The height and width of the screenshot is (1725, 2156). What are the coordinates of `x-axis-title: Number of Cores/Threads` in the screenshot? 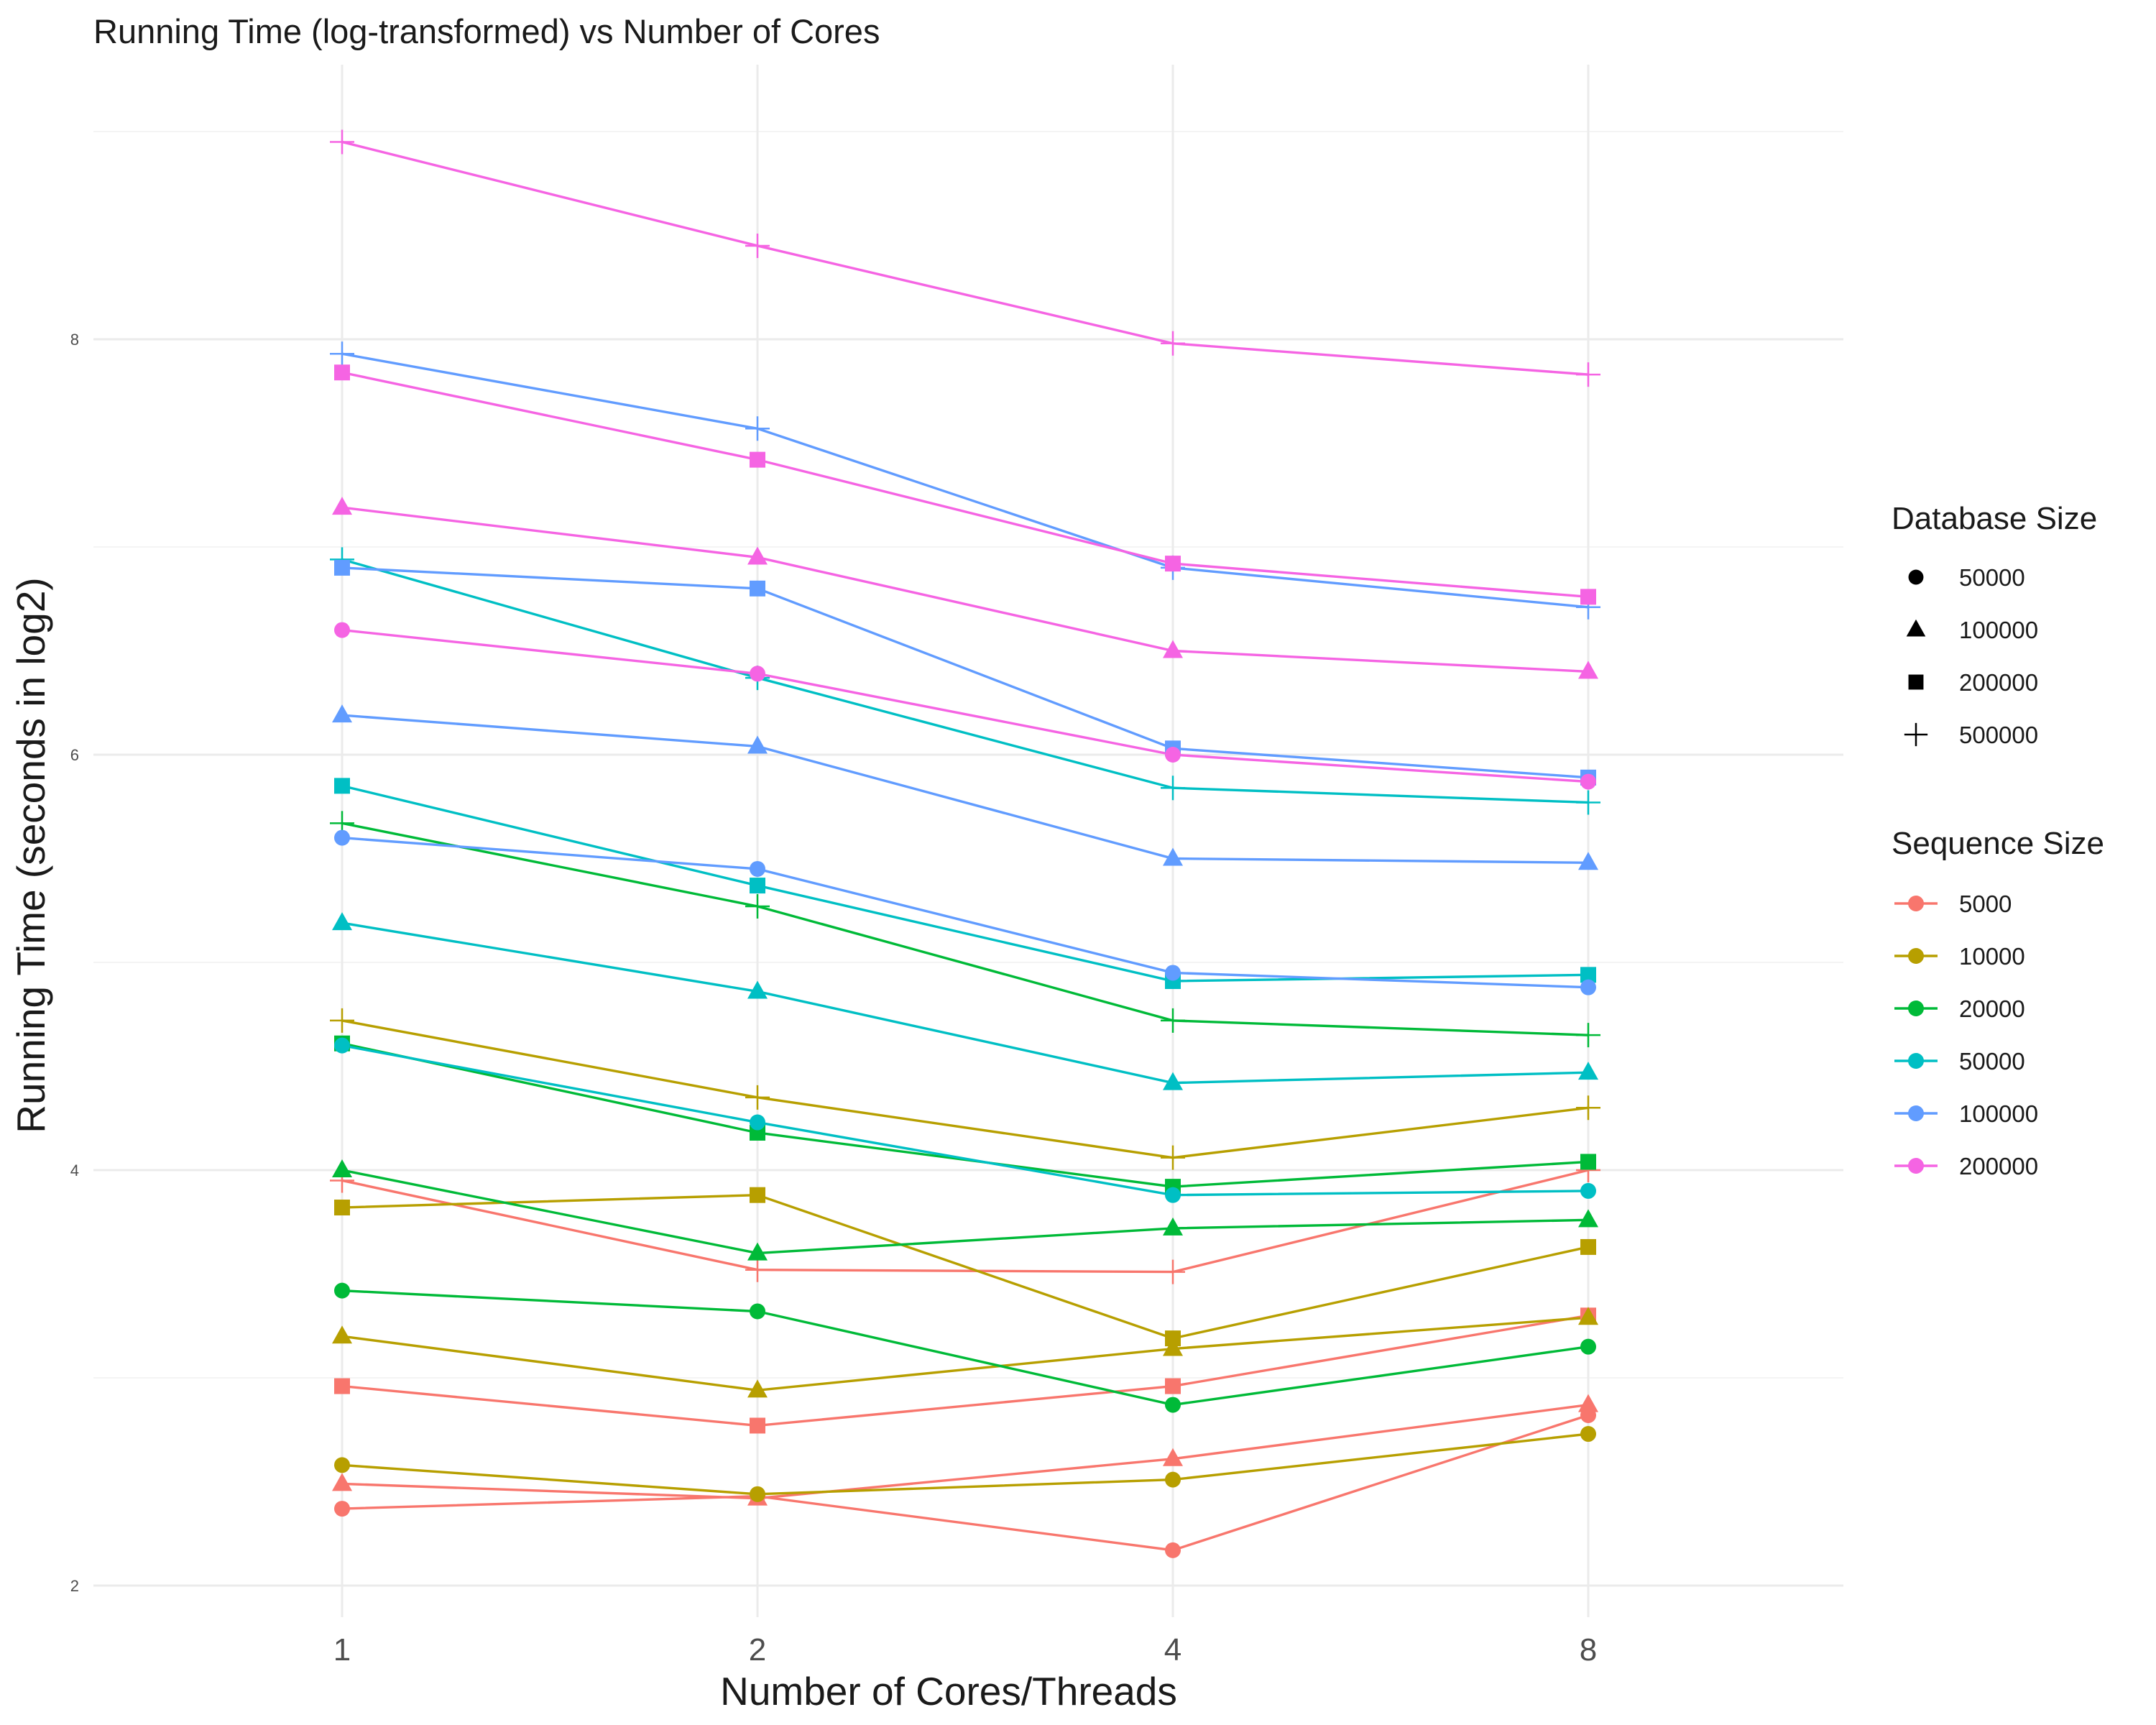 It's located at (948, 1691).